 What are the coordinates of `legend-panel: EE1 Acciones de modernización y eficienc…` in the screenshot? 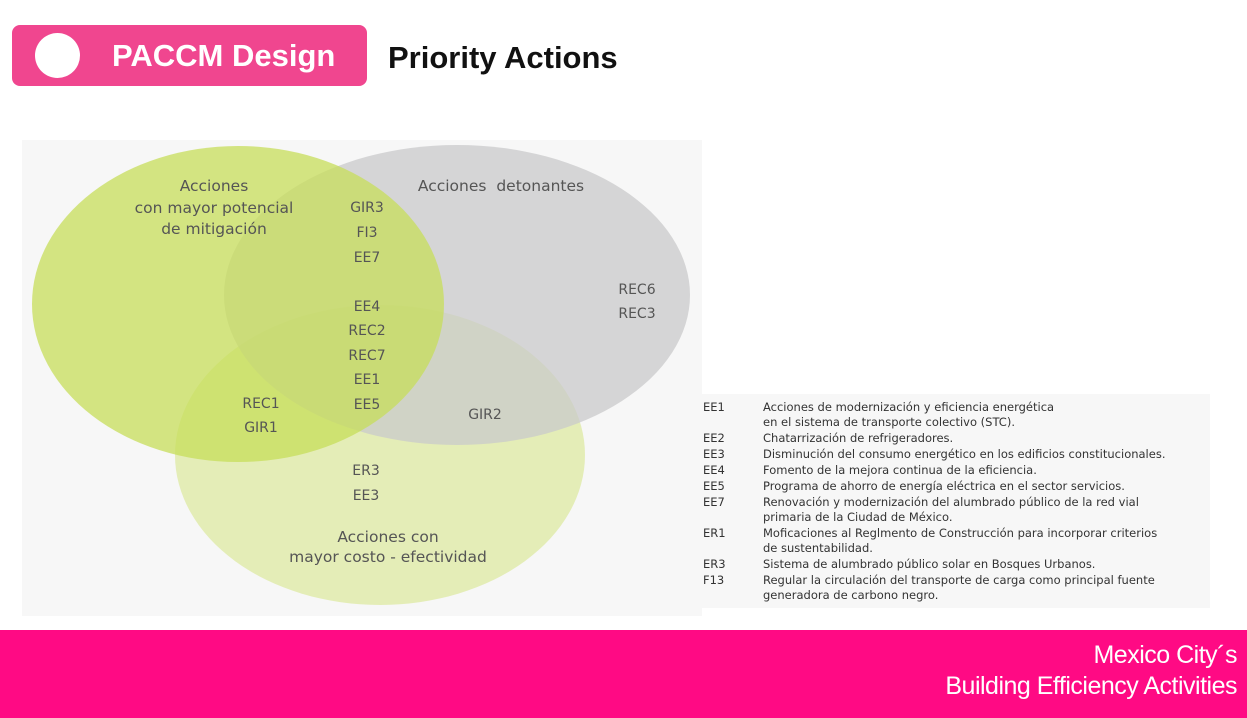 It's located at (954, 501).